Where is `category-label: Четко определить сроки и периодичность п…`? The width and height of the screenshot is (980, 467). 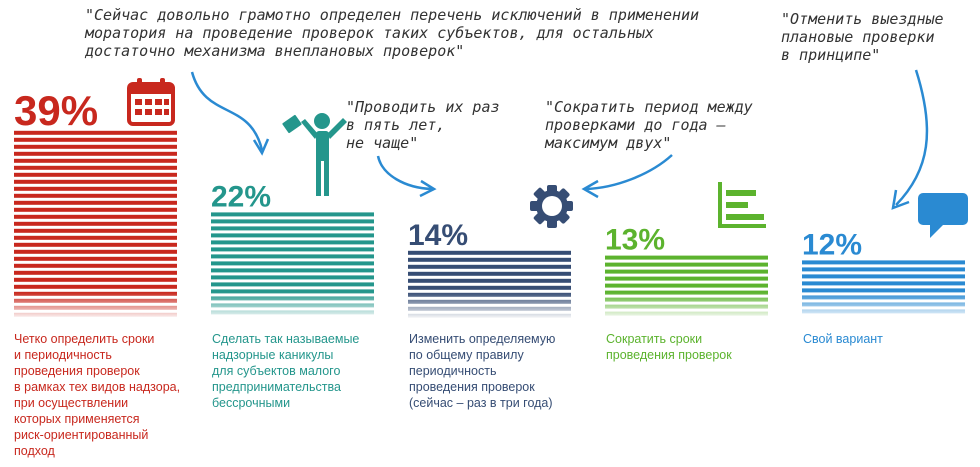 category-label: Четко определить сроки и периодичность п… is located at coordinates (97, 395).